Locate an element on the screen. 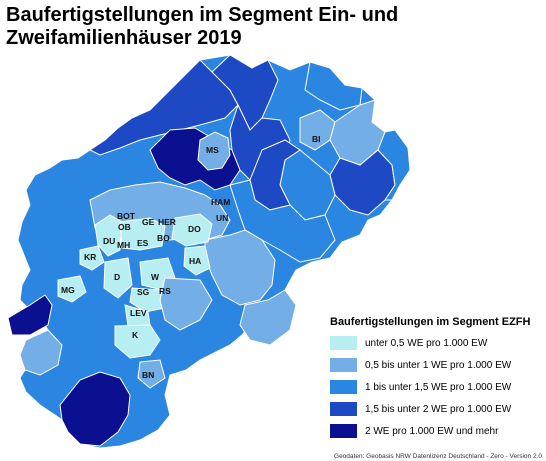 The width and height of the screenshot is (546, 461). legend-label: 2 WE pro 1.000 EW und mehr is located at coordinates (432, 431).